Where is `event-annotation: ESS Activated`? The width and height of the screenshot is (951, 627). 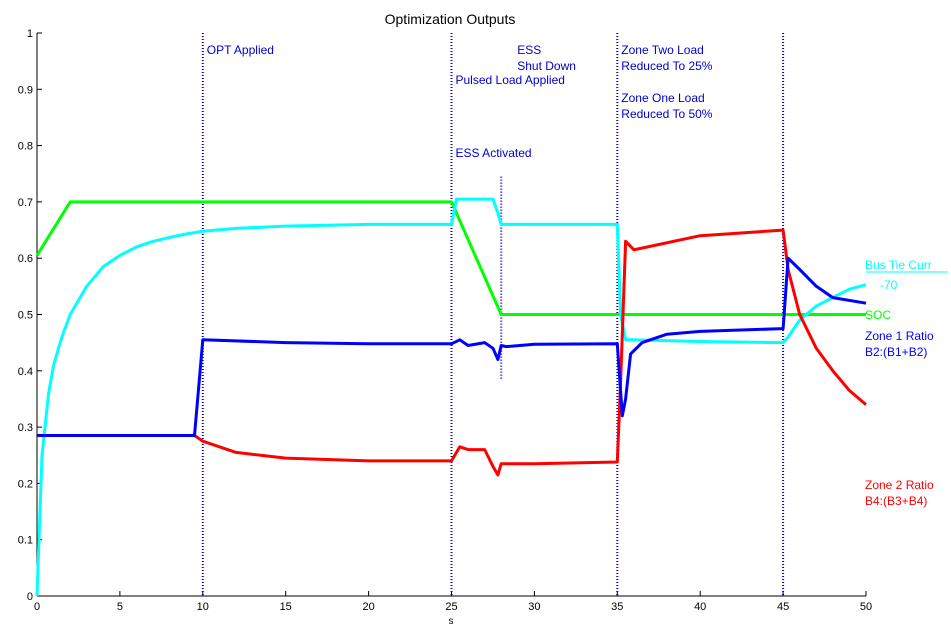
event-annotation: ESS Activated is located at coordinates (494, 153).